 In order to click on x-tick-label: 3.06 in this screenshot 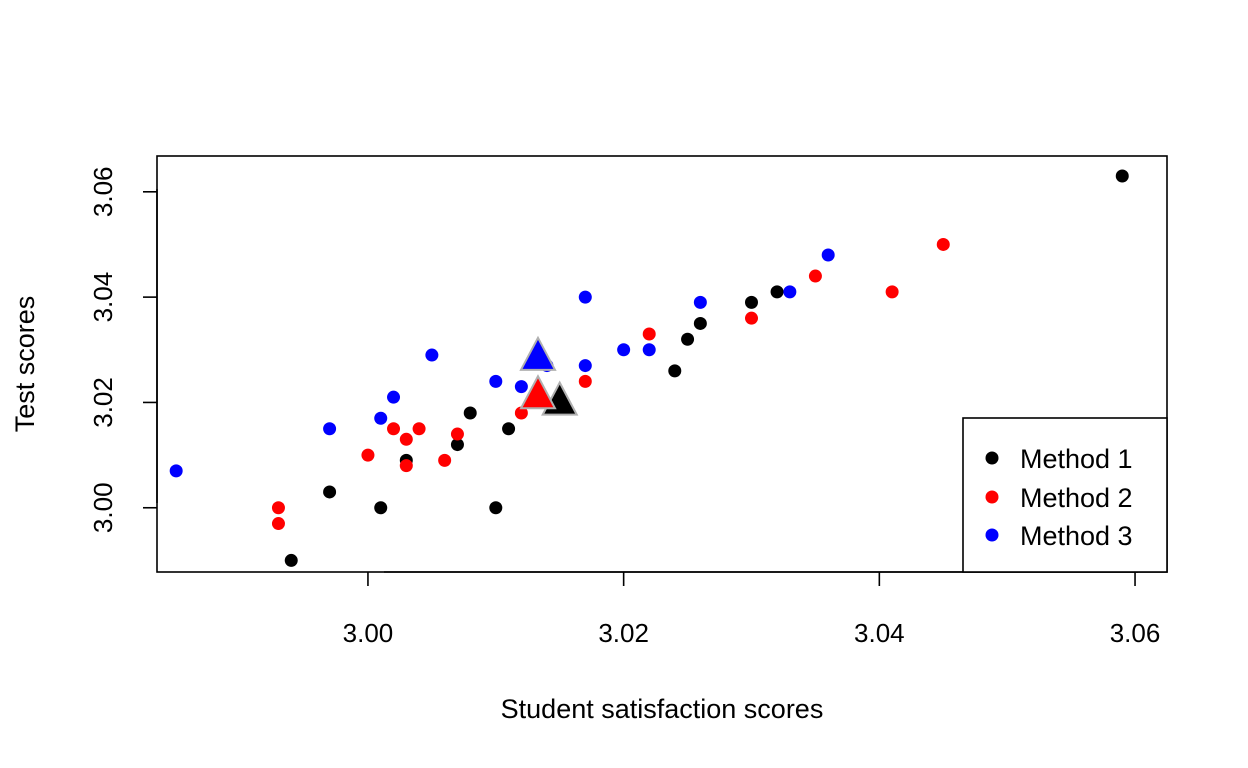, I will do `click(1135, 633)`.